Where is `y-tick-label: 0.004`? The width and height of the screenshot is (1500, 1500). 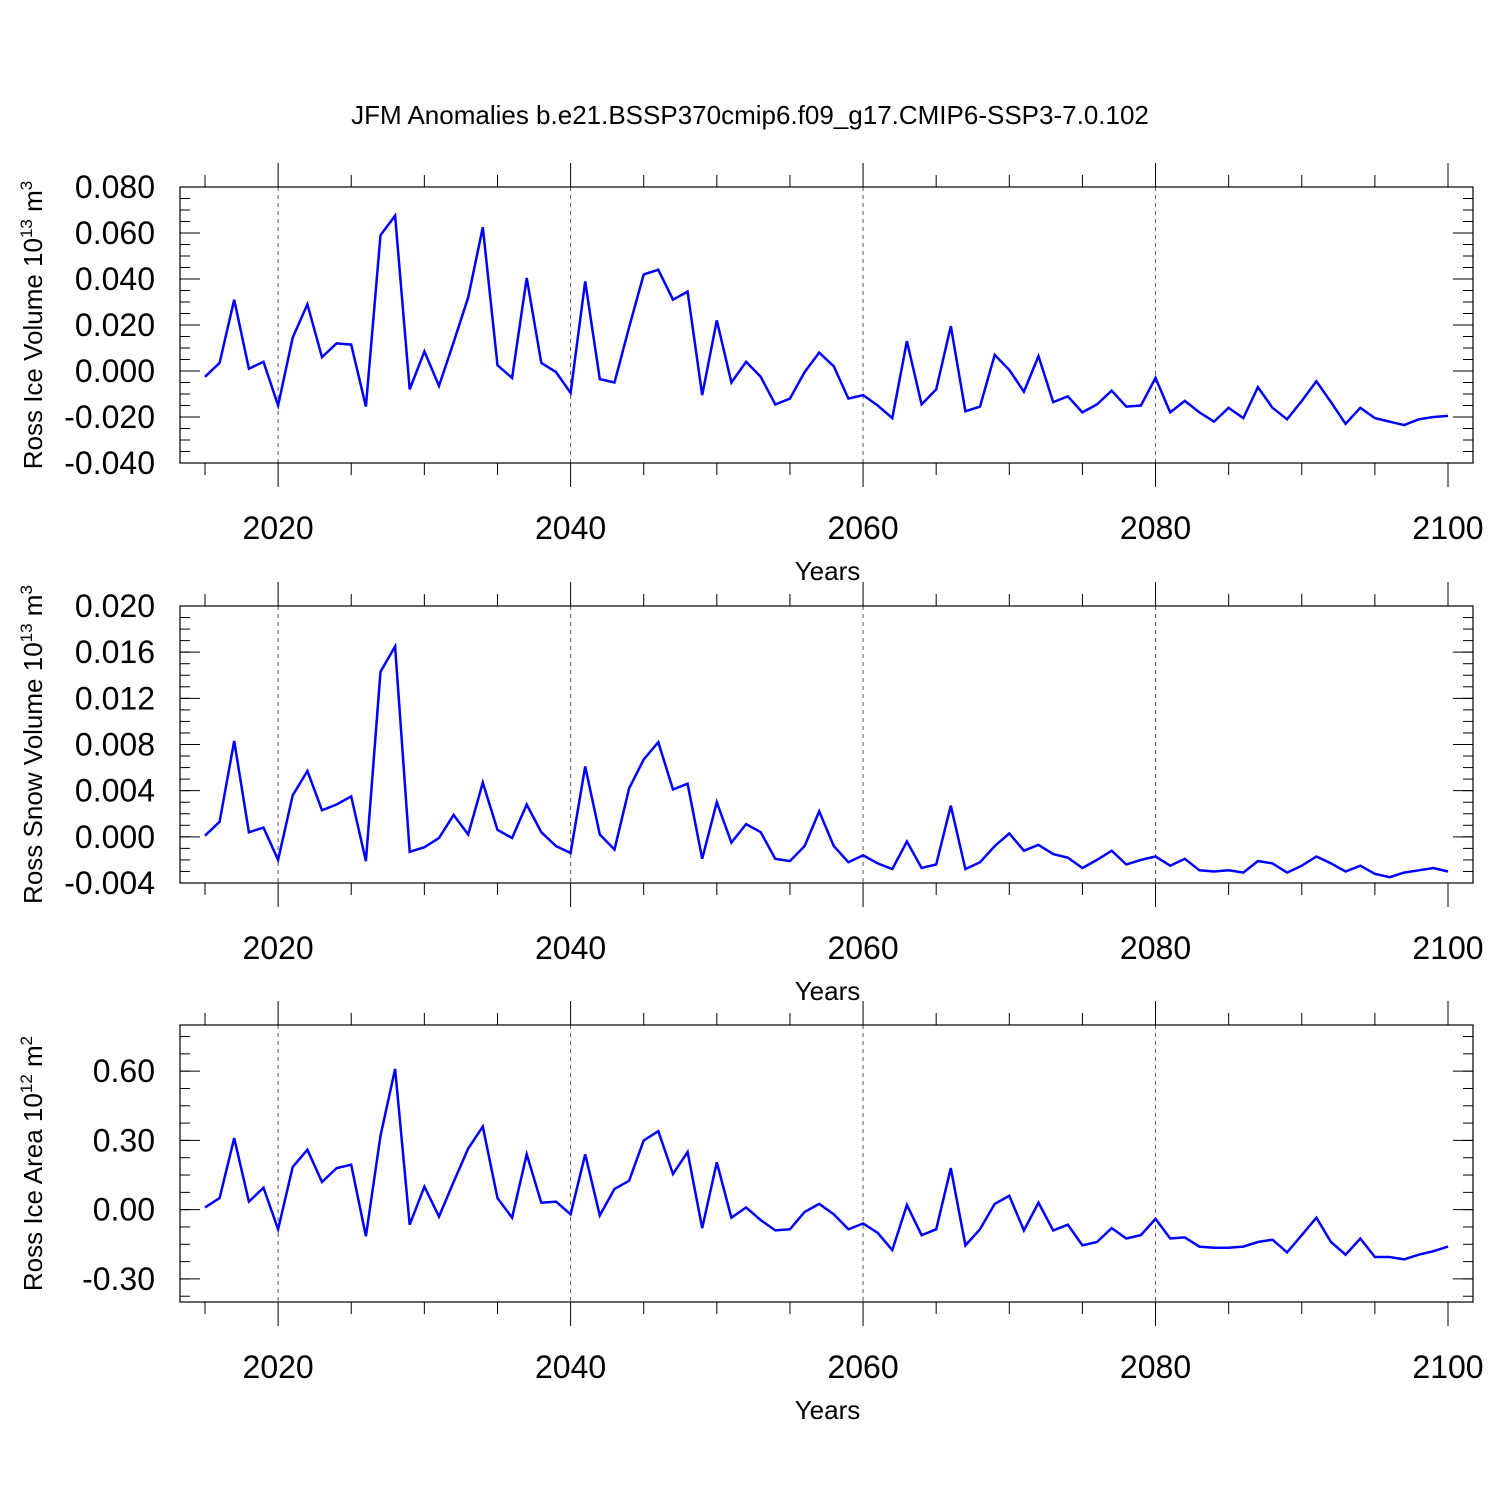
y-tick-label: 0.004 is located at coordinates (115, 791).